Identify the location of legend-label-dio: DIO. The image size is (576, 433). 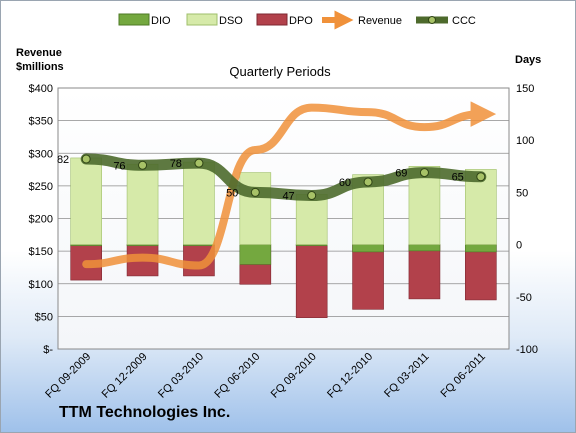
(161, 21).